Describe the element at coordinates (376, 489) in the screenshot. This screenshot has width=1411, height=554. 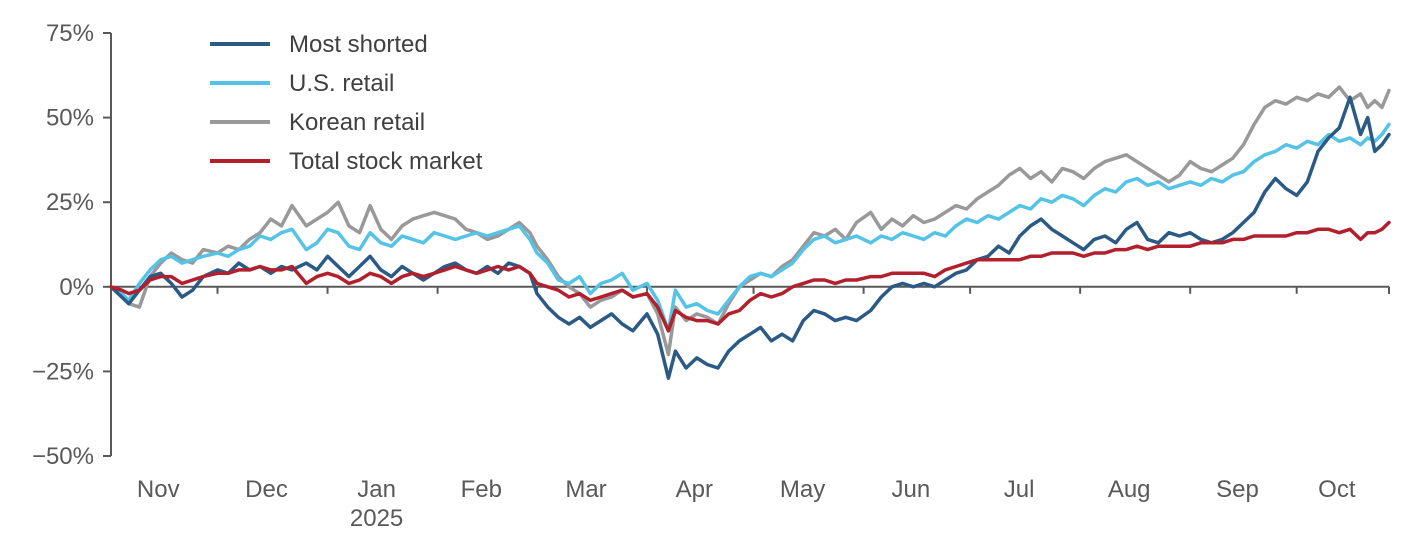
I see `x-tick-label: Jan` at that location.